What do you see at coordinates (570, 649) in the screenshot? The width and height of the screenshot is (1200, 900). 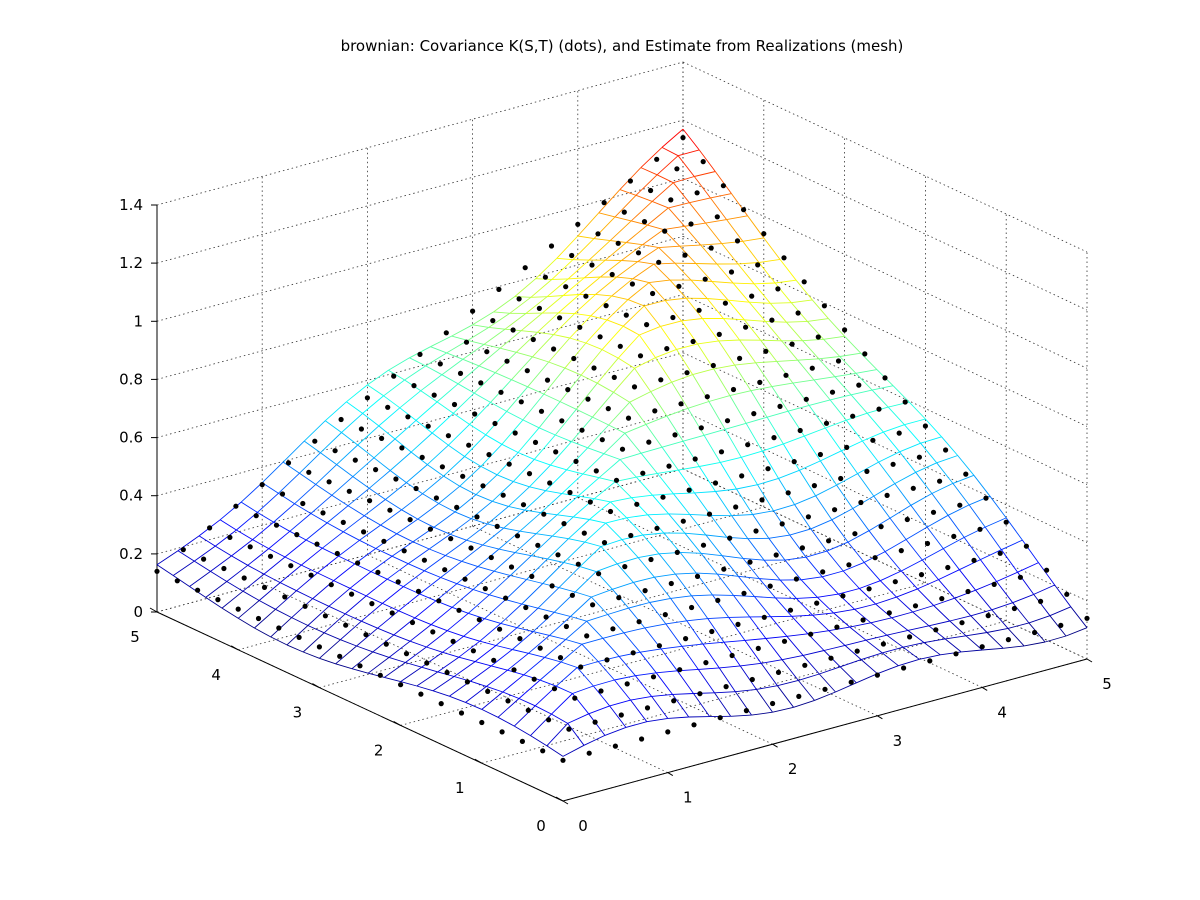 I see `grid-line` at bounding box center [570, 649].